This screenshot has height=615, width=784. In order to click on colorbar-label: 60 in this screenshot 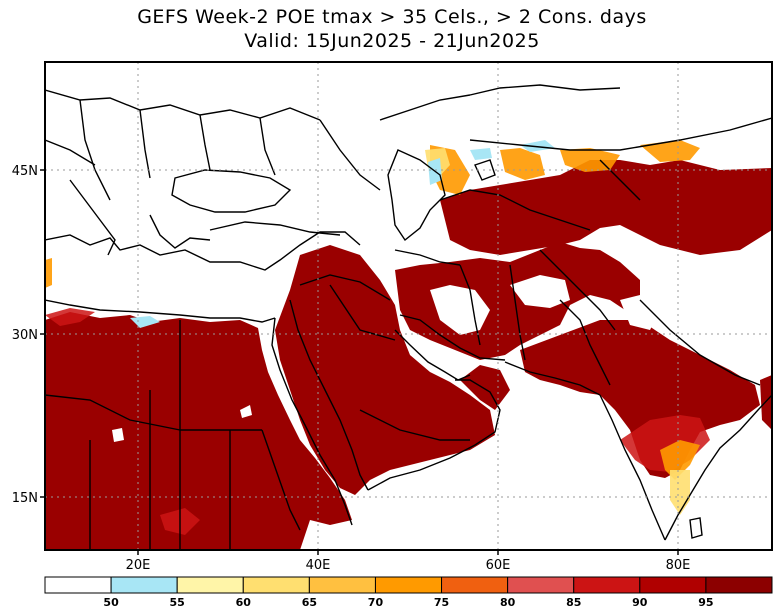, I will do `click(244, 602)`.